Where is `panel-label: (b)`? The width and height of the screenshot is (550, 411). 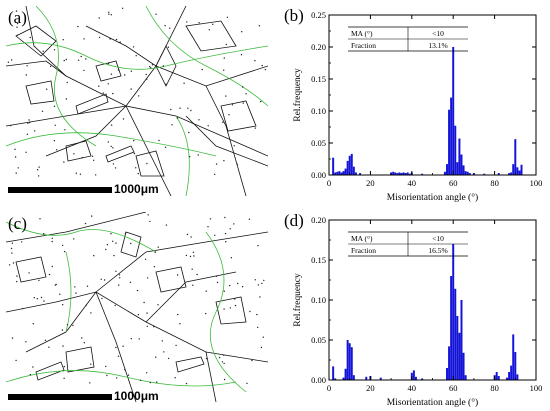 panel-label: (b) is located at coordinates (294, 15).